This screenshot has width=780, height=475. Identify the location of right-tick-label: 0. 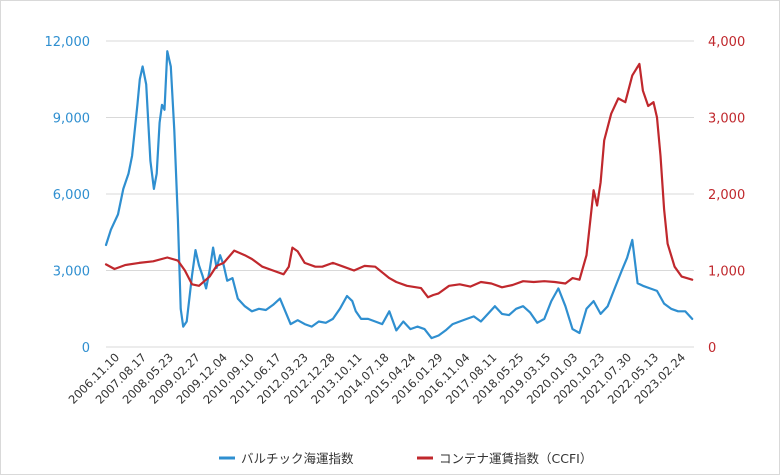
(712, 348).